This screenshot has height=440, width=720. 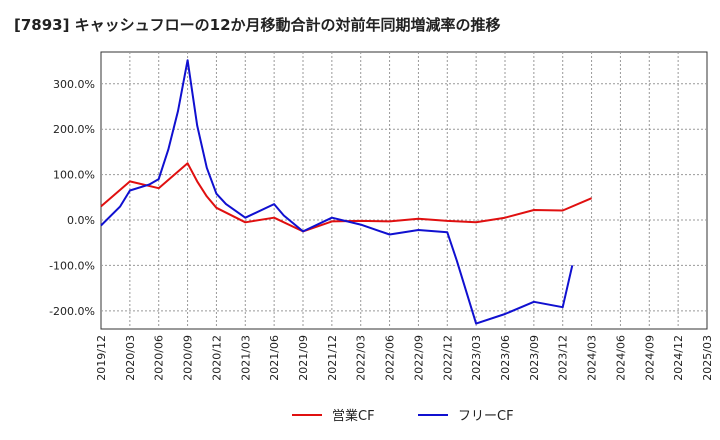 What do you see at coordinates (74, 129) in the screenshot?
I see `y-tick-label: 200.0%` at bounding box center [74, 129].